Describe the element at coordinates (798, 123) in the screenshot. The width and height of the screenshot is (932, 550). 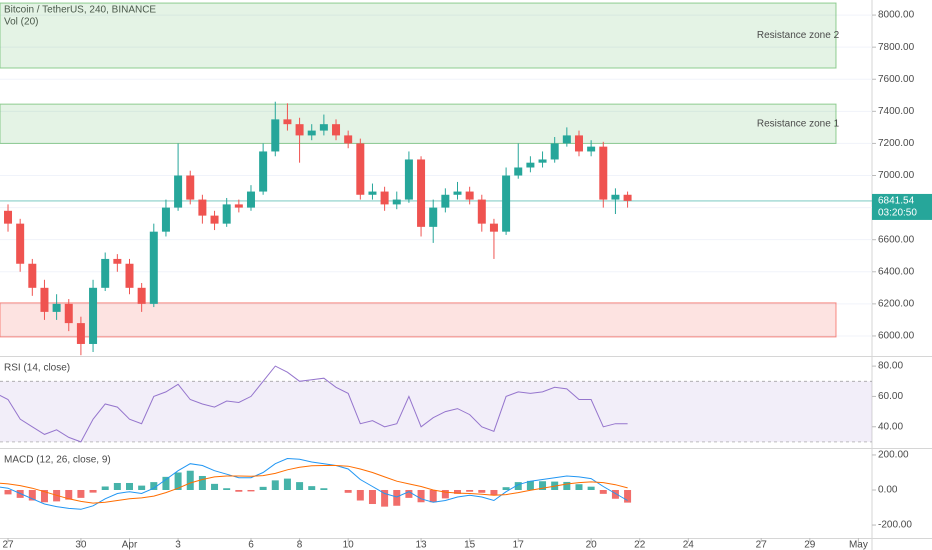
I see `zone-label: Resistance zone 1` at that location.